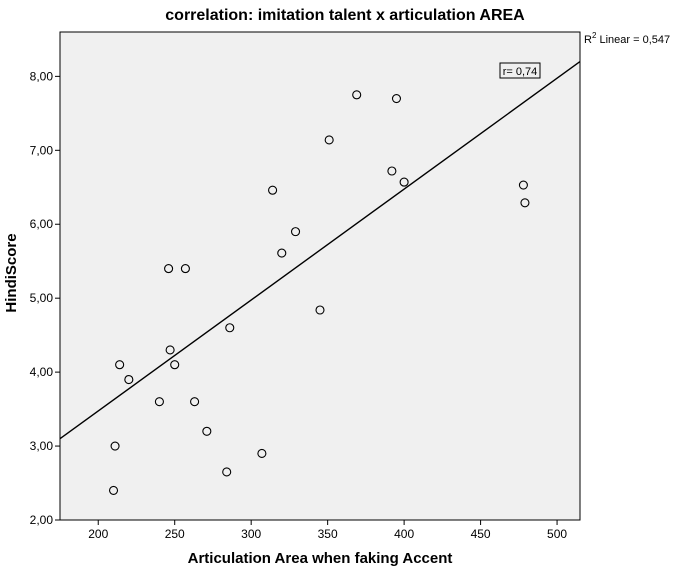  Describe the element at coordinates (11, 272) in the screenshot. I see `y-axis-title: HindiScore` at that location.